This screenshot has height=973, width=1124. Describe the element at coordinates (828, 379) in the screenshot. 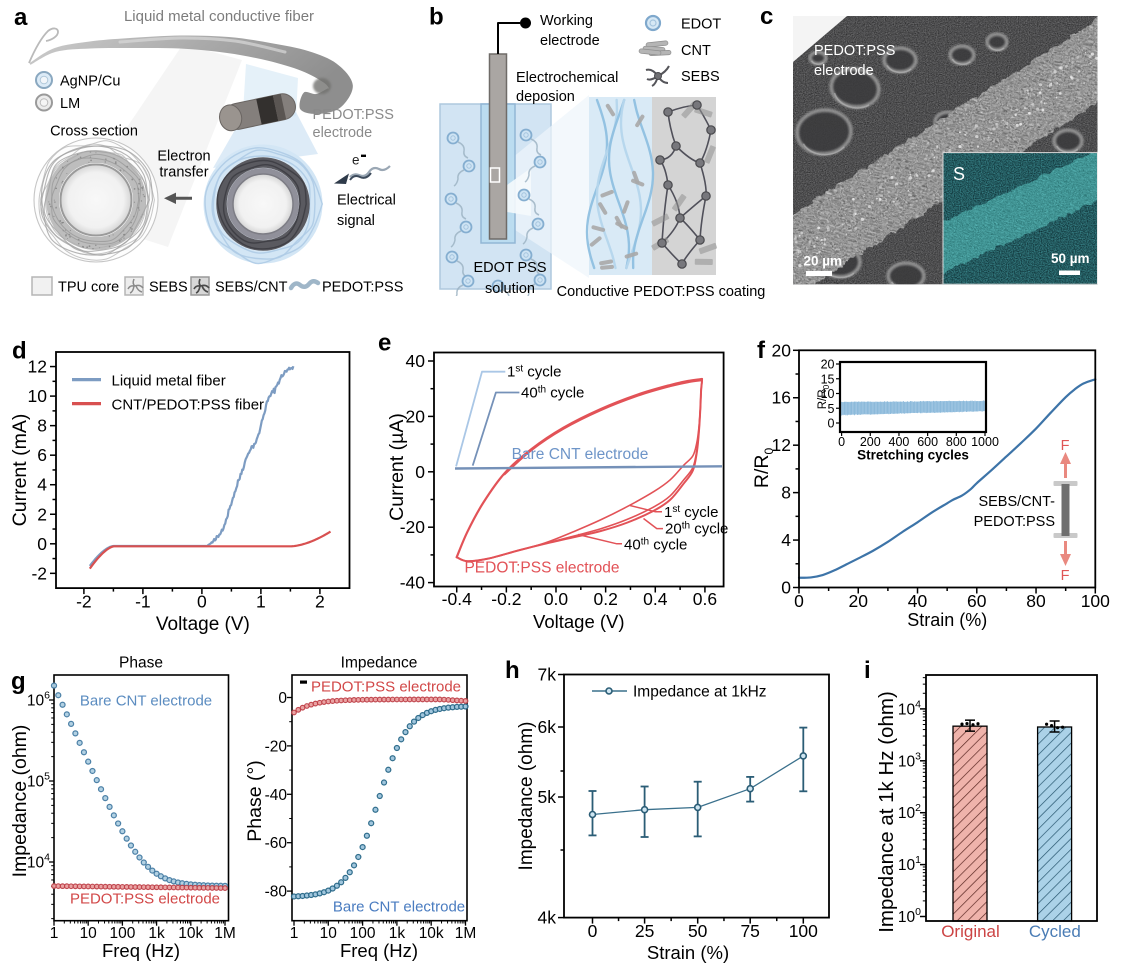

I see `svg-text: 15` at that location.